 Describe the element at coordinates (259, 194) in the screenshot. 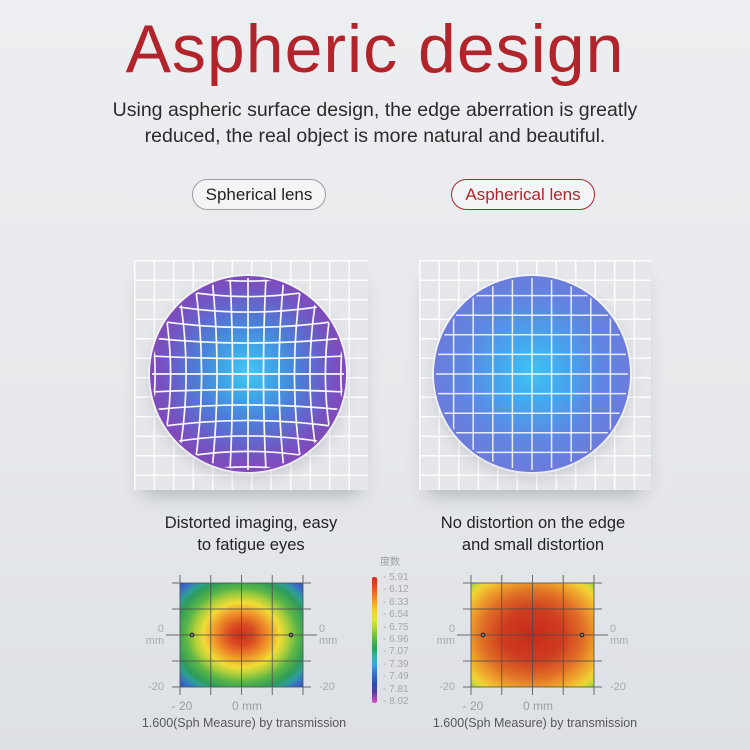

I see `spherical-lens-badge: Spherical lens` at that location.